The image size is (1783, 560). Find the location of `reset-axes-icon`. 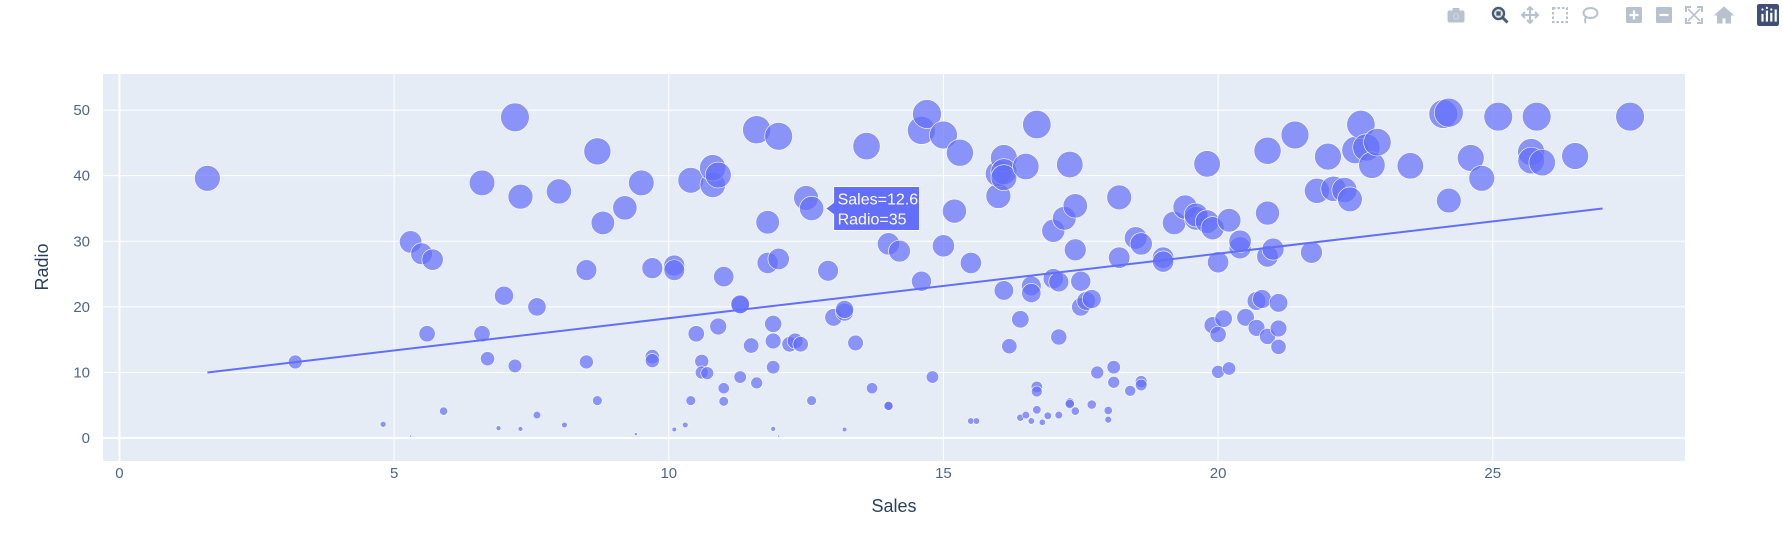

reset-axes-icon is located at coordinates (1724, 15).